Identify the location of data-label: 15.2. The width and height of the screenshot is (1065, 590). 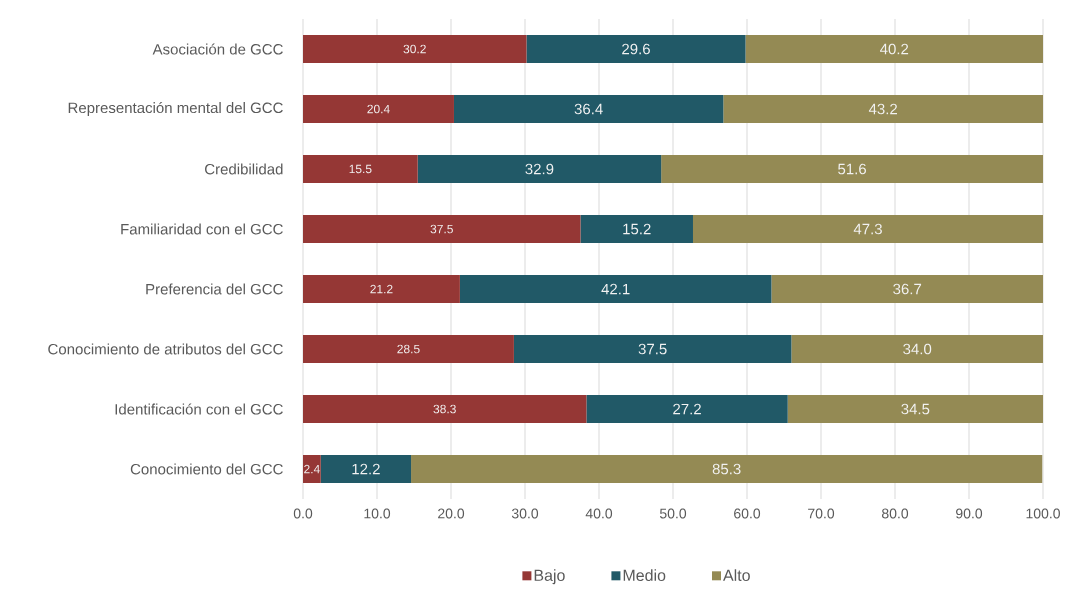
(637, 229).